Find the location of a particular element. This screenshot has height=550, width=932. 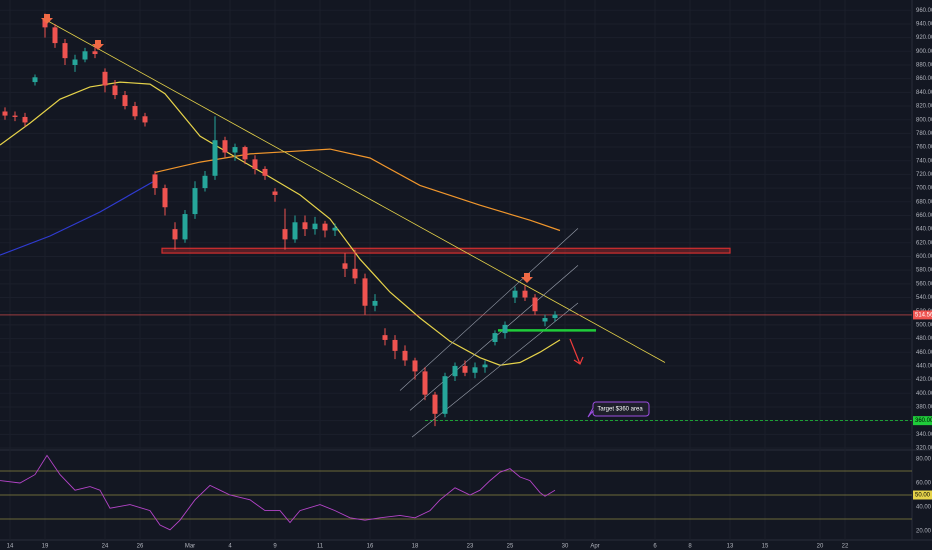

y-tick-label: 540.00 is located at coordinates (924, 298).